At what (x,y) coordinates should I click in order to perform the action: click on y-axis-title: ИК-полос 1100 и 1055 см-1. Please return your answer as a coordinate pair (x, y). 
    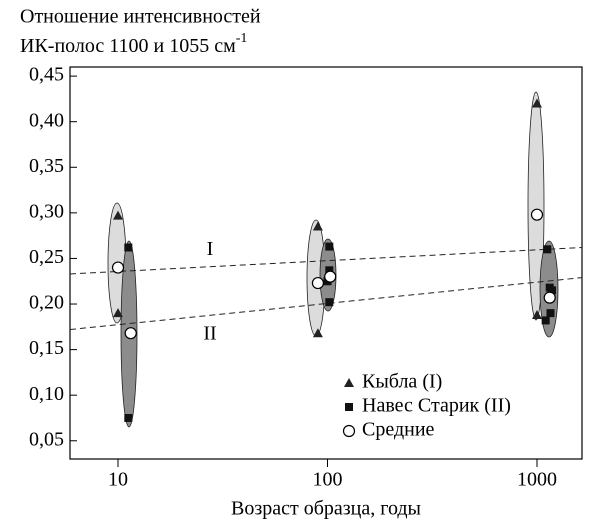
    Looking at the image, I should click on (133, 43).